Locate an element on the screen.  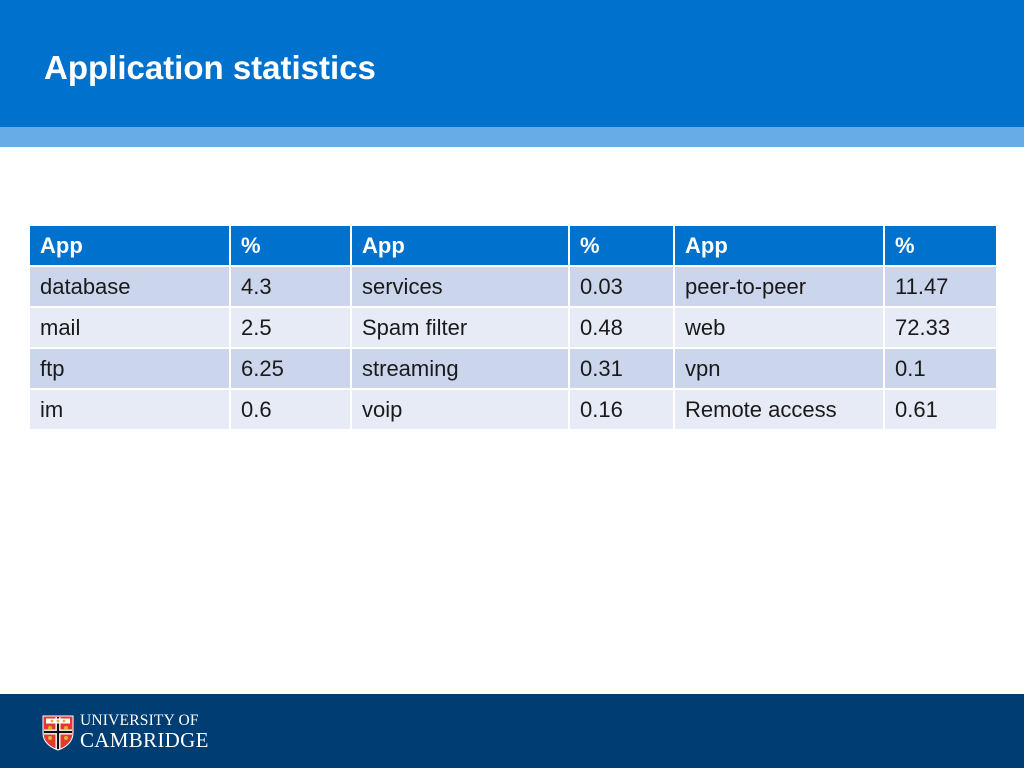
percent-cell: 0.1 is located at coordinates (940, 368).